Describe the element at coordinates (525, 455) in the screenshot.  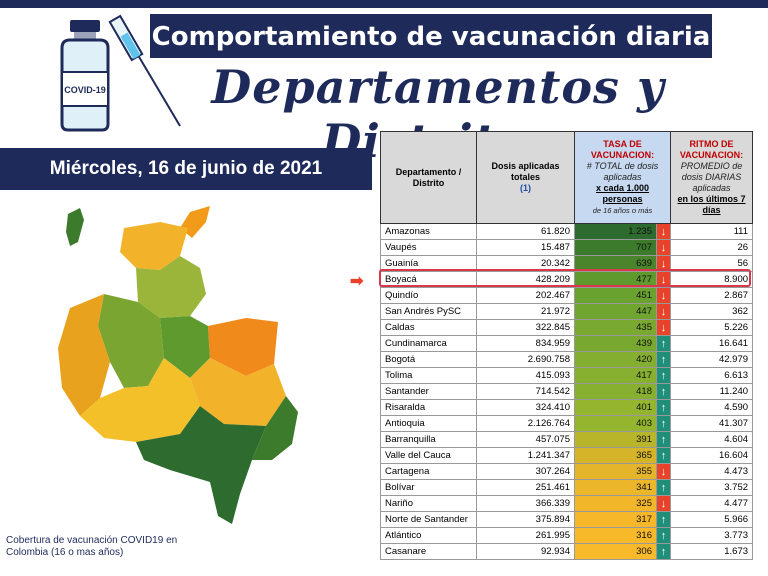
I see `dosis-cell: 1.241.347` at that location.